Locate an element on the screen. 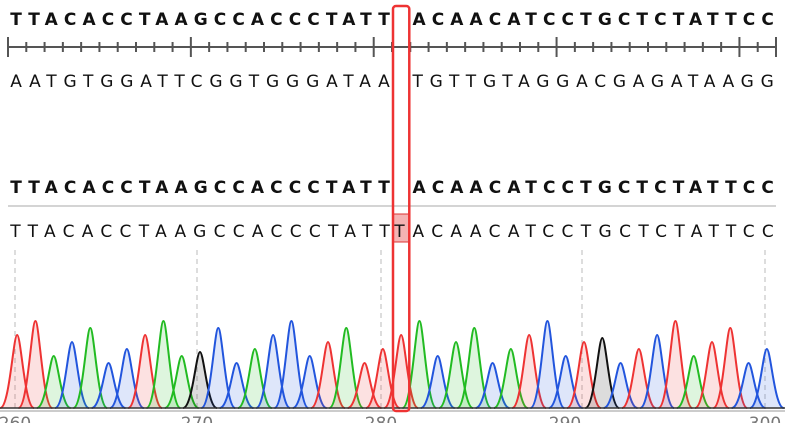 This screenshot has width=785, height=423. position-label: 300 is located at coordinates (765, 418).